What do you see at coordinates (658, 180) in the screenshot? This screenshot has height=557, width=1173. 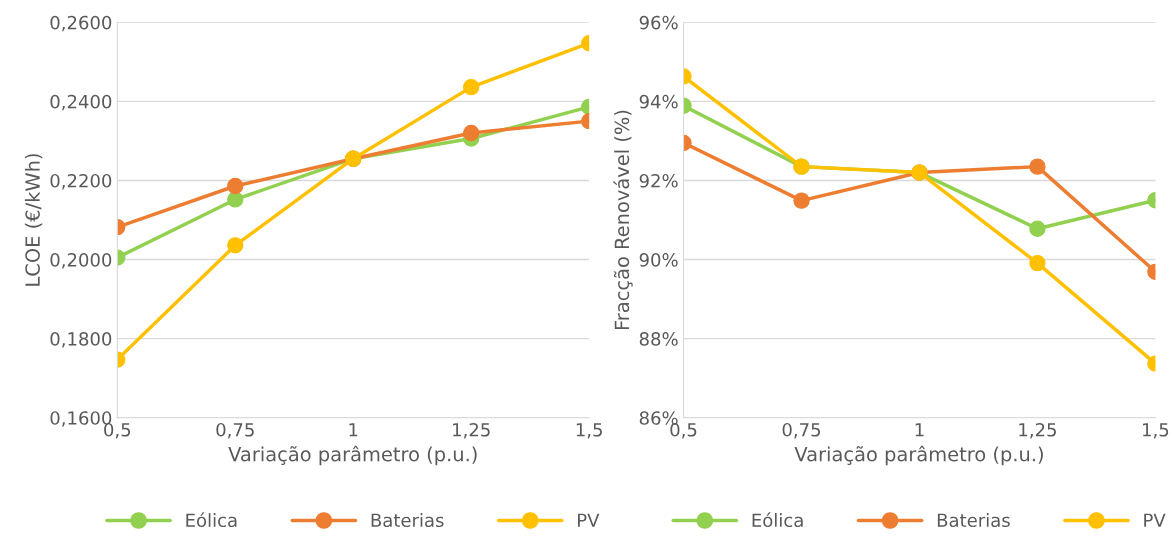 I see `y-tick-label: 92%` at bounding box center [658, 180].